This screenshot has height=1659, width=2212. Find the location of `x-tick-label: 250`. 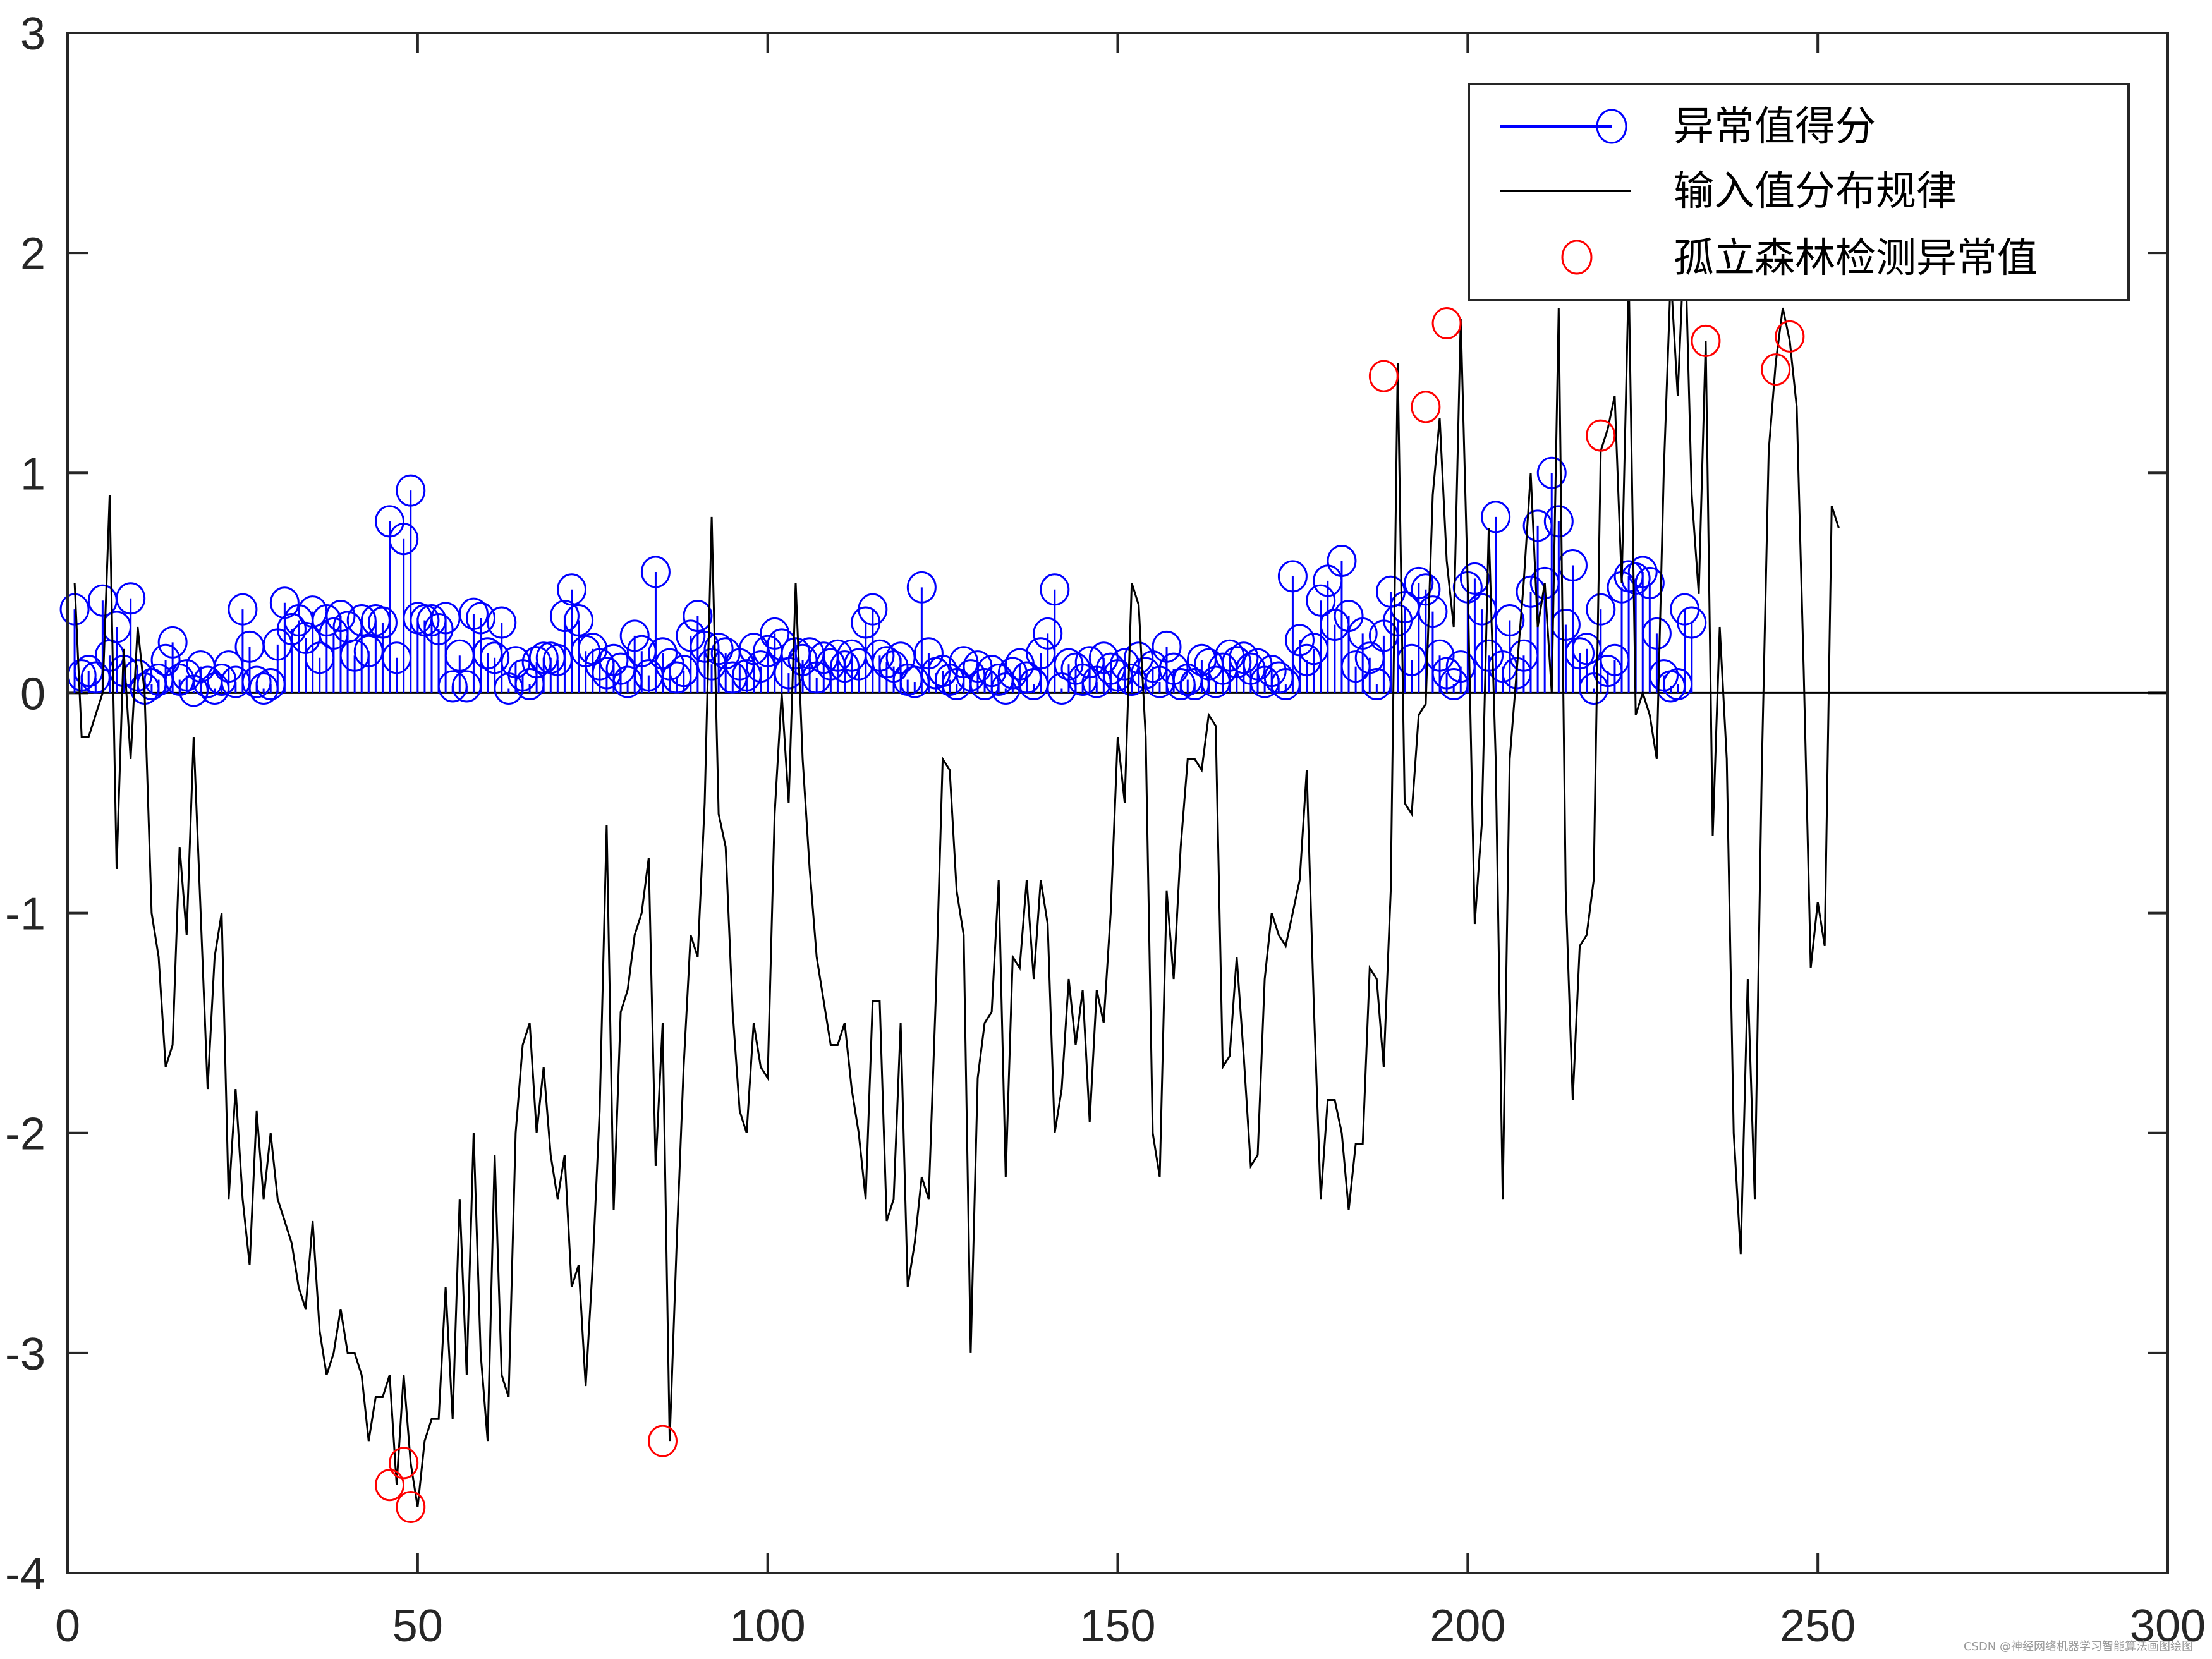

x-tick-label: 250 is located at coordinates (1818, 1626).